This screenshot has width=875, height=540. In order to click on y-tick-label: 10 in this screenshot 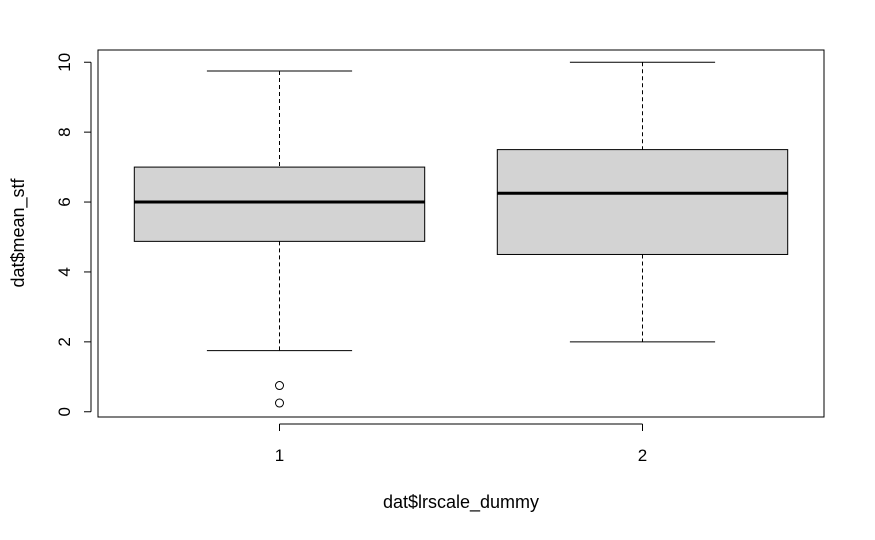, I will do `click(64, 62)`.